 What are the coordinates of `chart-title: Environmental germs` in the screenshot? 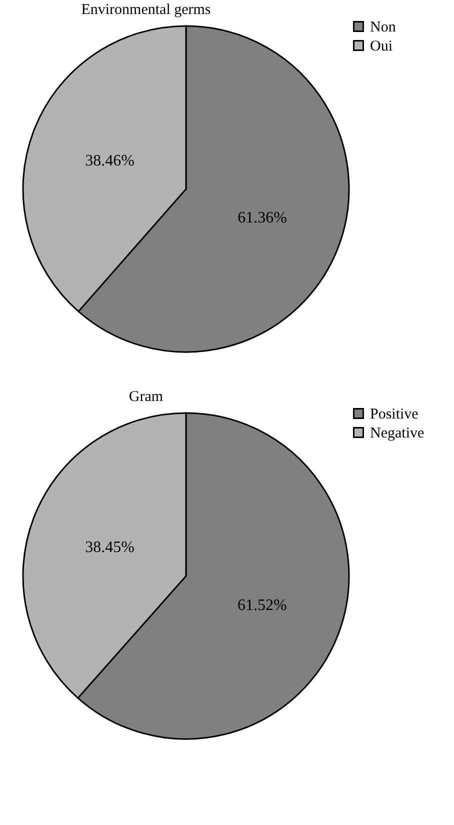 It's located at (146, 10).